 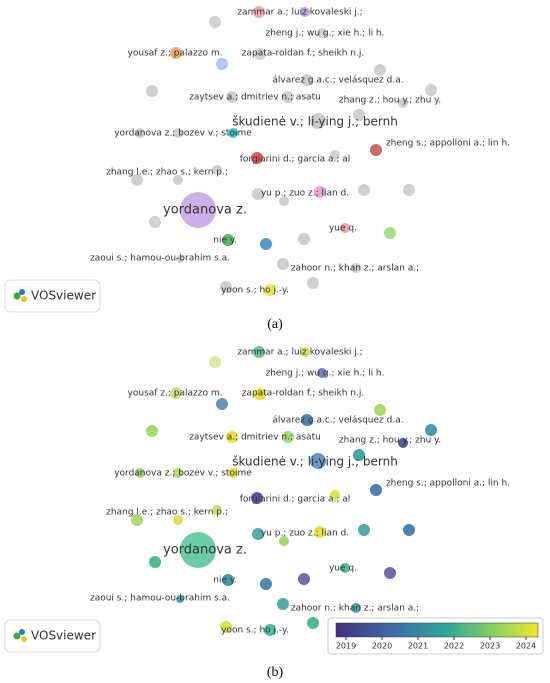 What do you see at coordinates (418, 646) in the screenshot?
I see `legend-tick-label: 2021` at bounding box center [418, 646].